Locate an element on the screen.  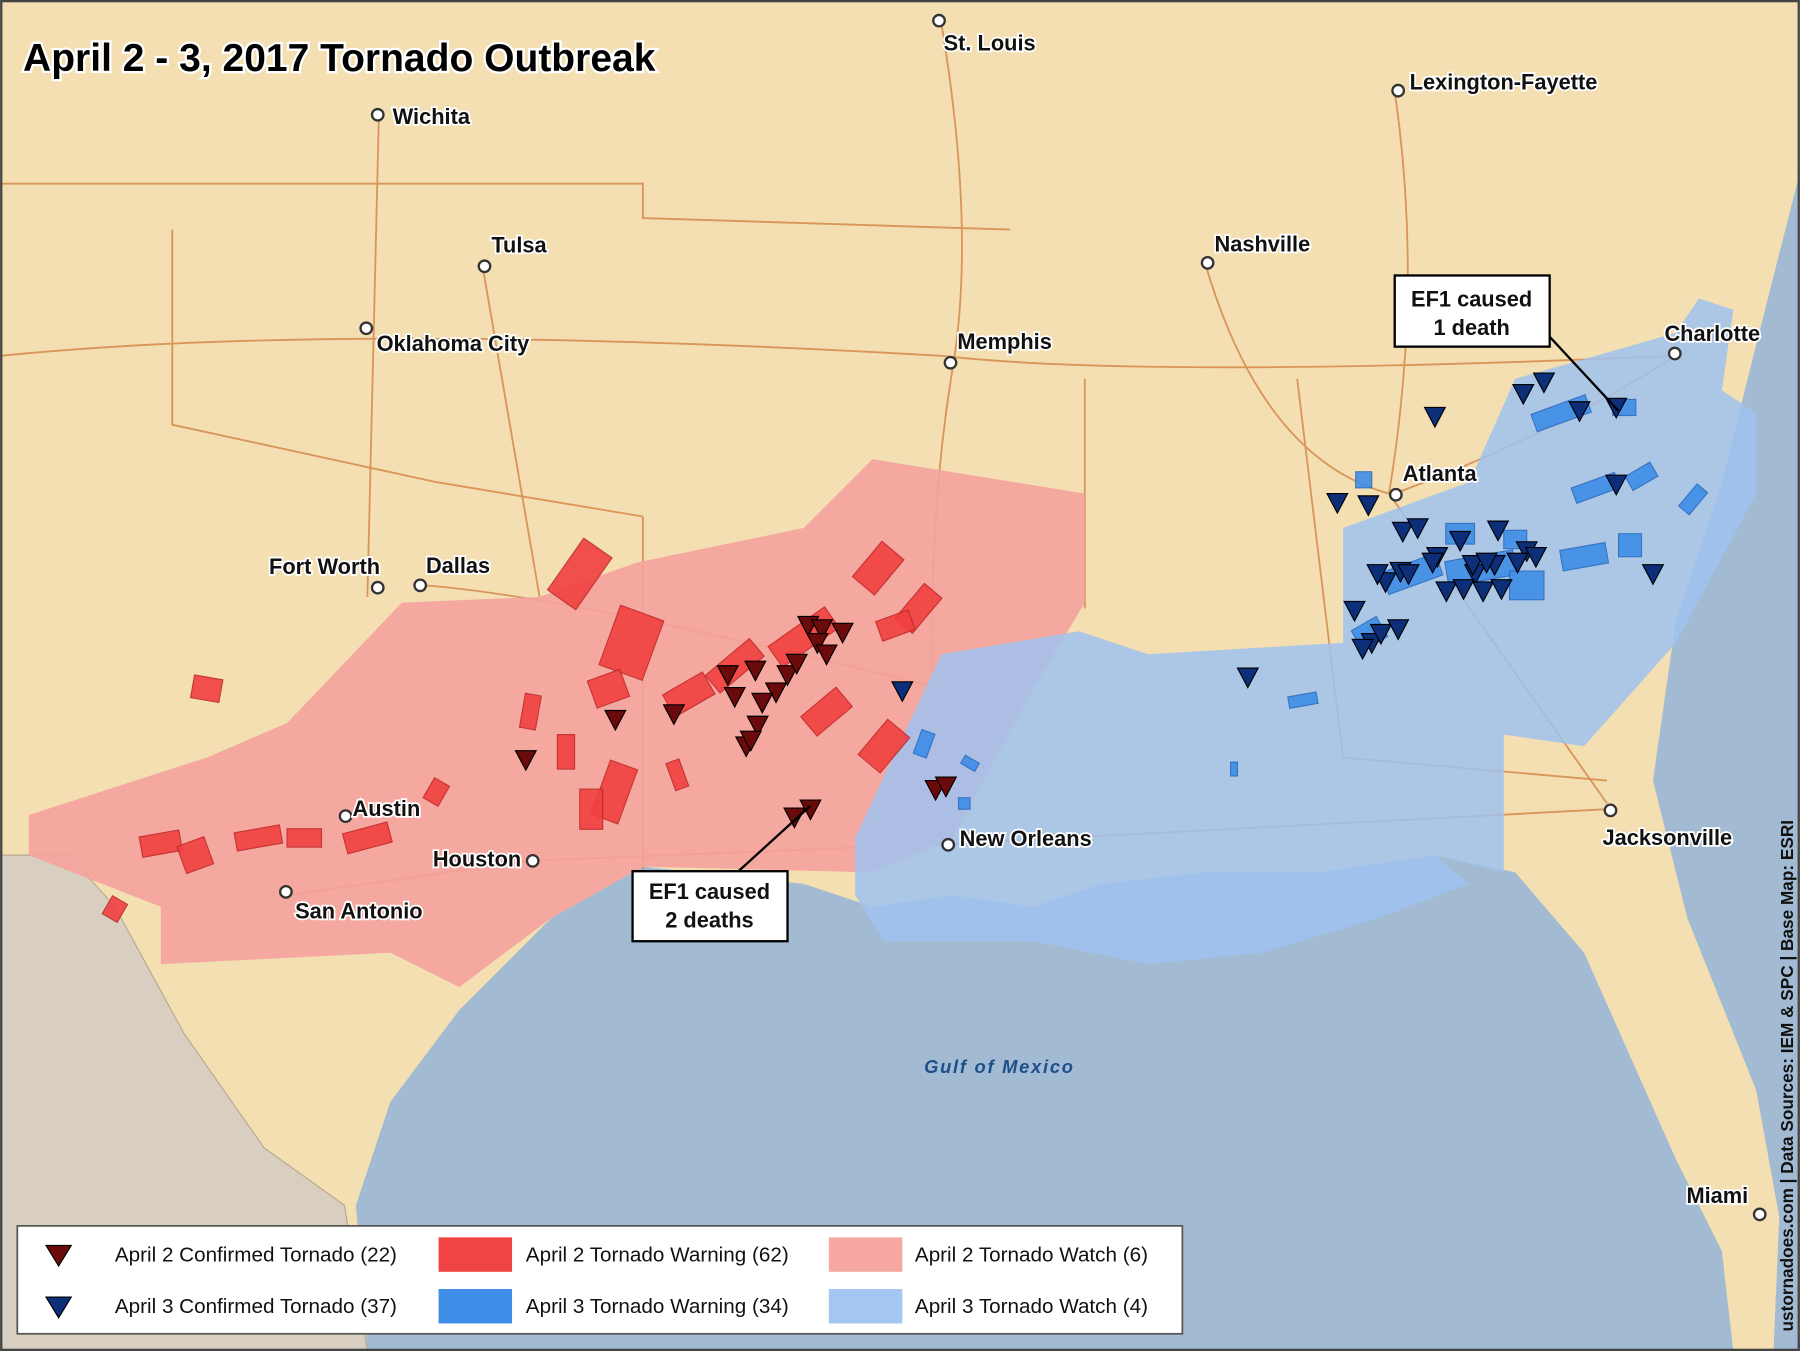
leader-line is located at coordinates (1581, 370).